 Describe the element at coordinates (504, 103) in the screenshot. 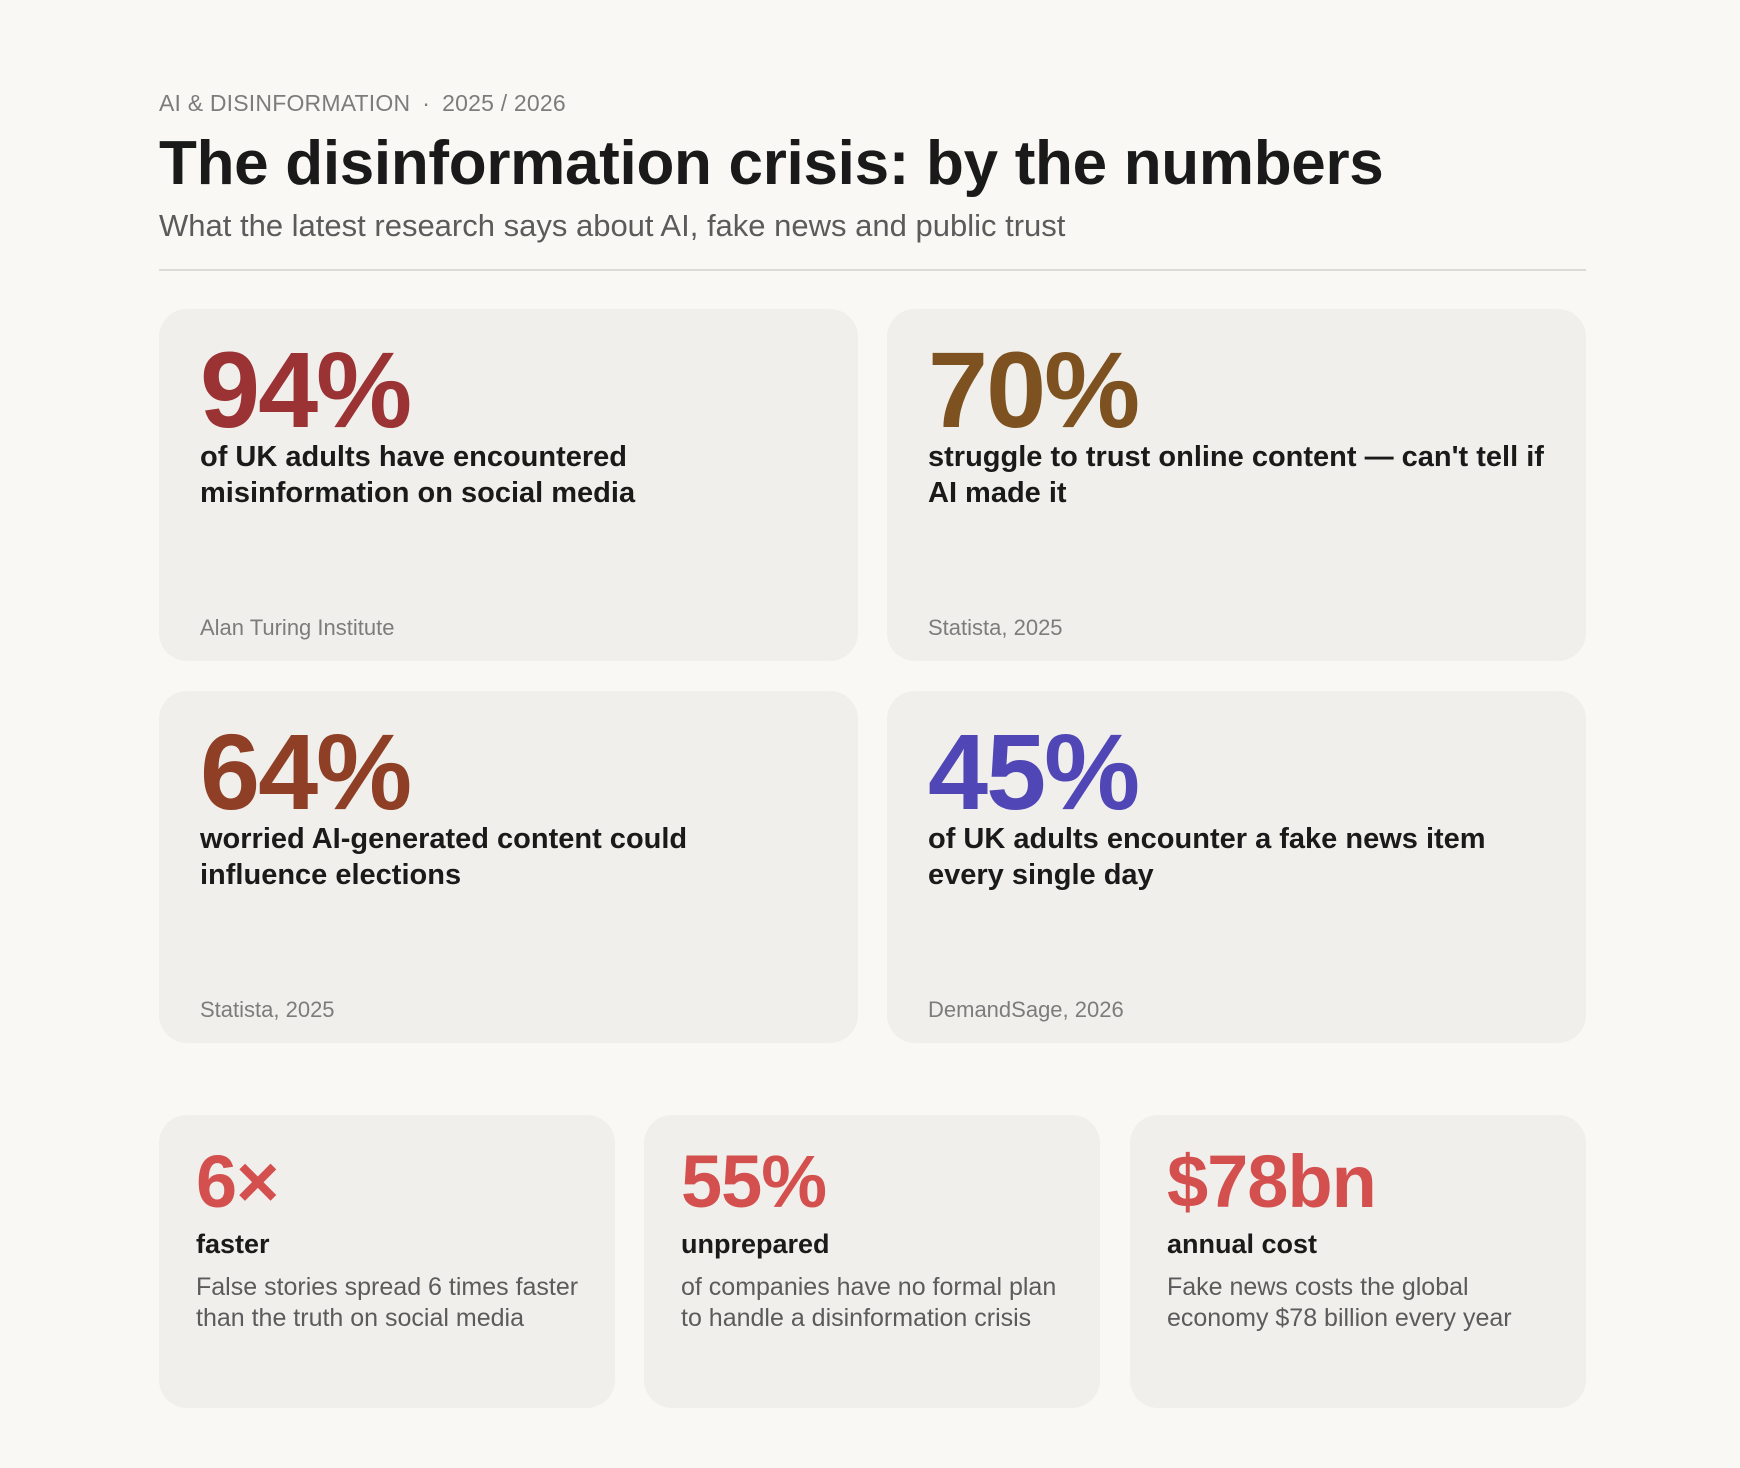

I see `kicker-period: 2025 / 2026` at that location.